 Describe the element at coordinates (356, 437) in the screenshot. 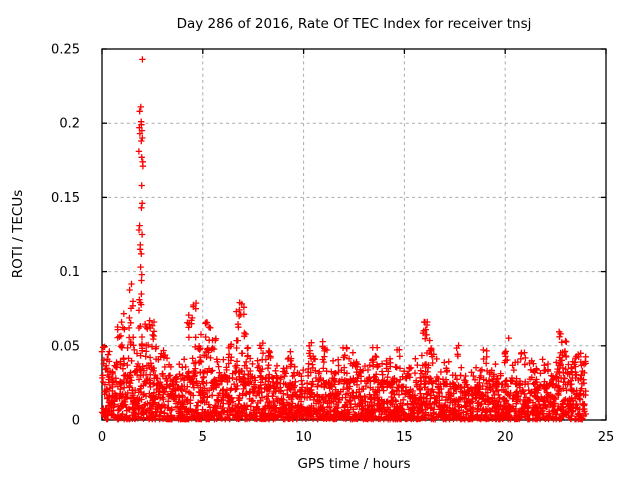

I see `x-tick-labels: 0 5 10 15 20 25` at that location.